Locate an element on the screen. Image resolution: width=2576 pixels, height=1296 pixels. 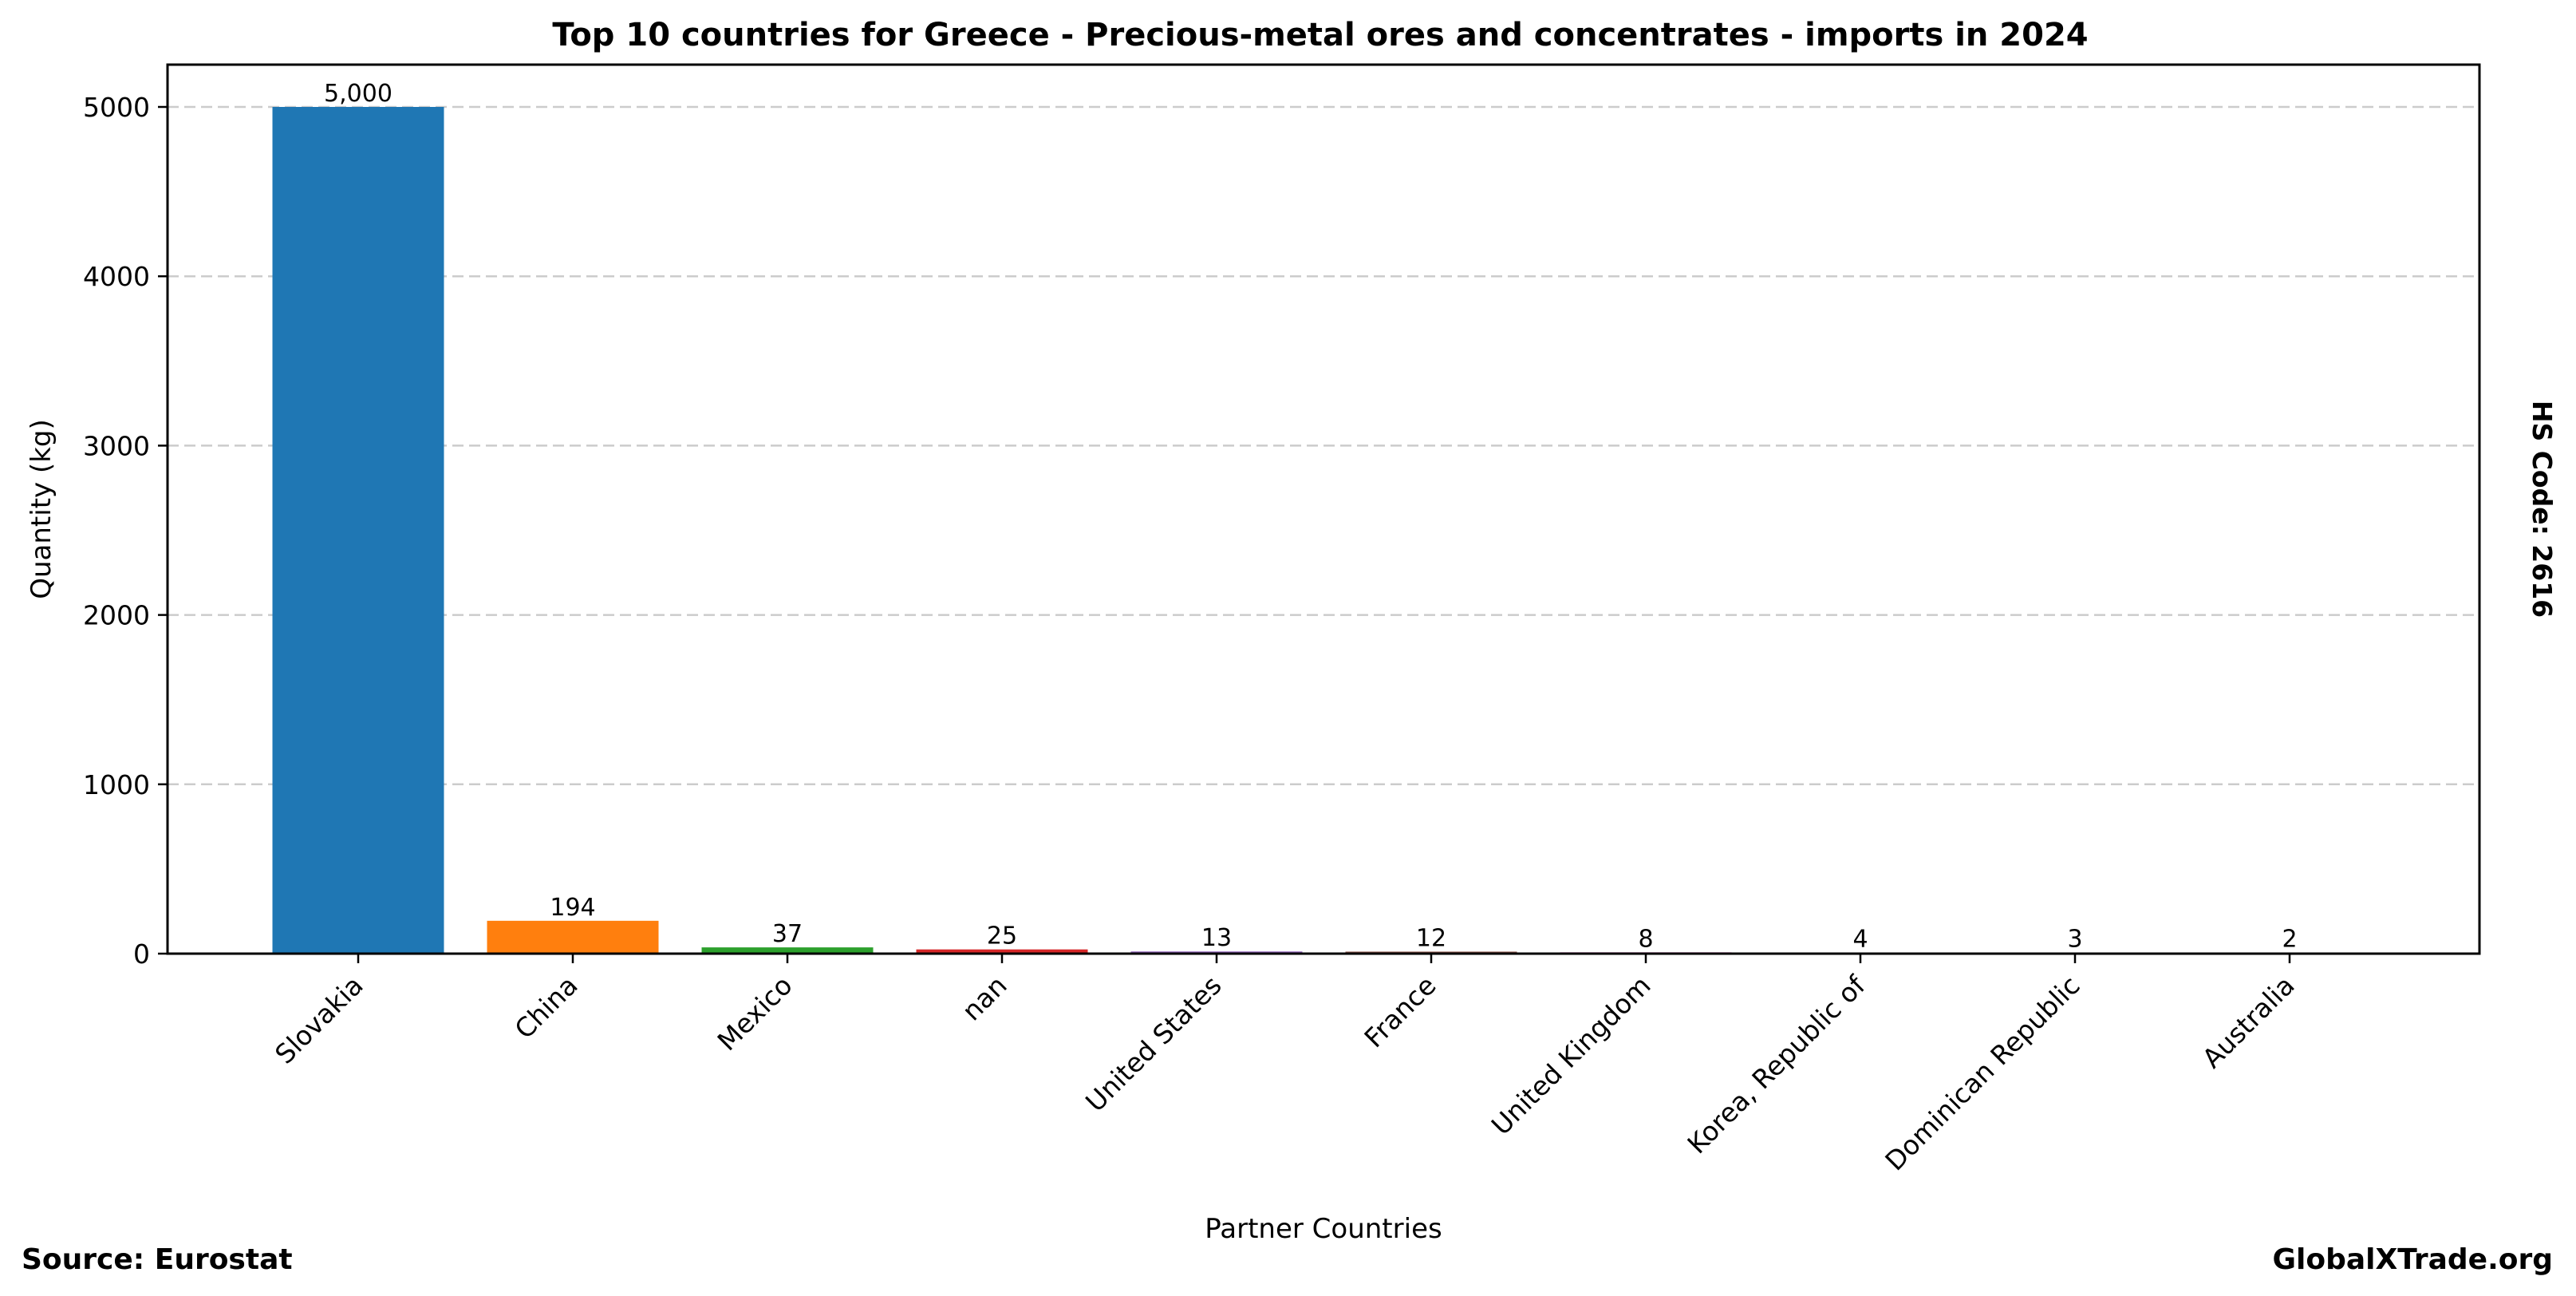
data-label: 3 is located at coordinates (2075, 940).